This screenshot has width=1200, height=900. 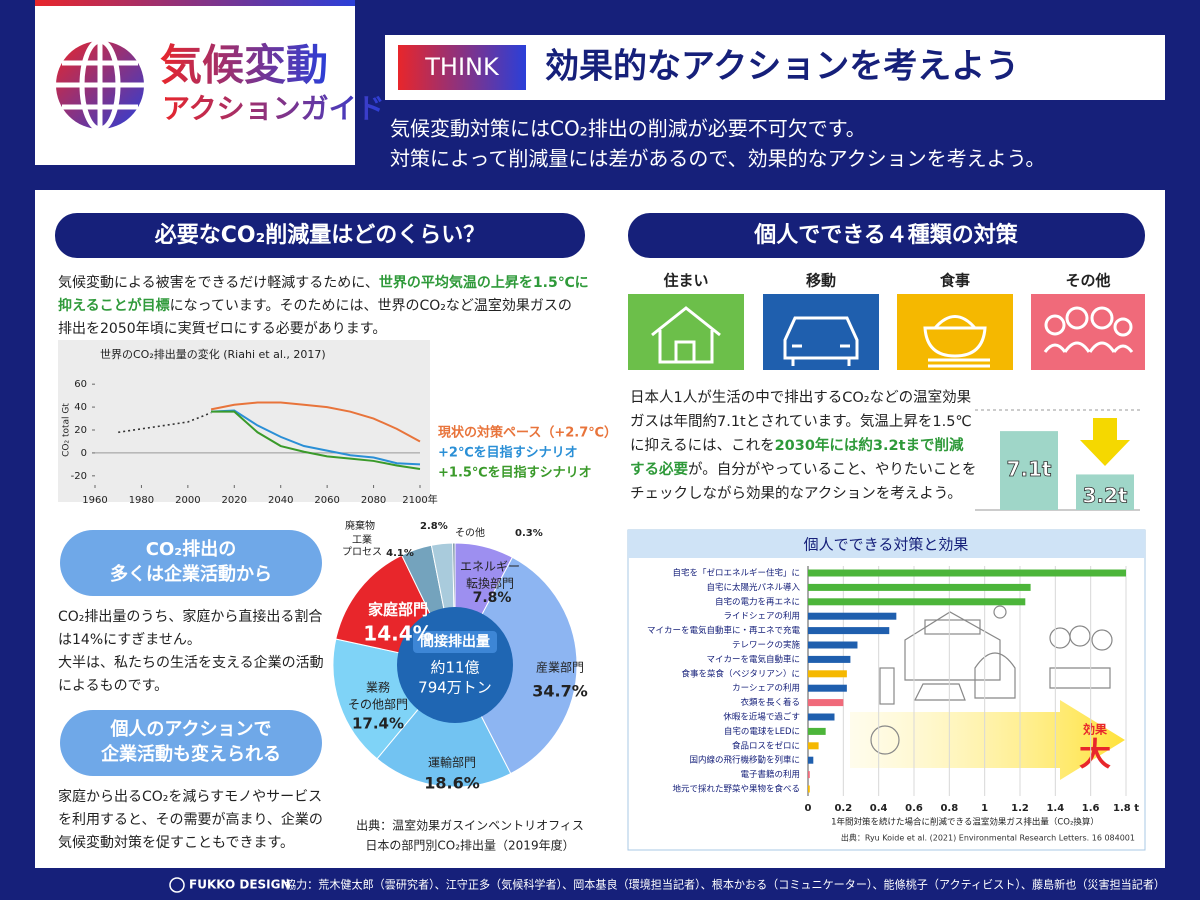 What do you see at coordinates (362, 539) in the screenshot?
I see `pie-label: 工業` at bounding box center [362, 539].